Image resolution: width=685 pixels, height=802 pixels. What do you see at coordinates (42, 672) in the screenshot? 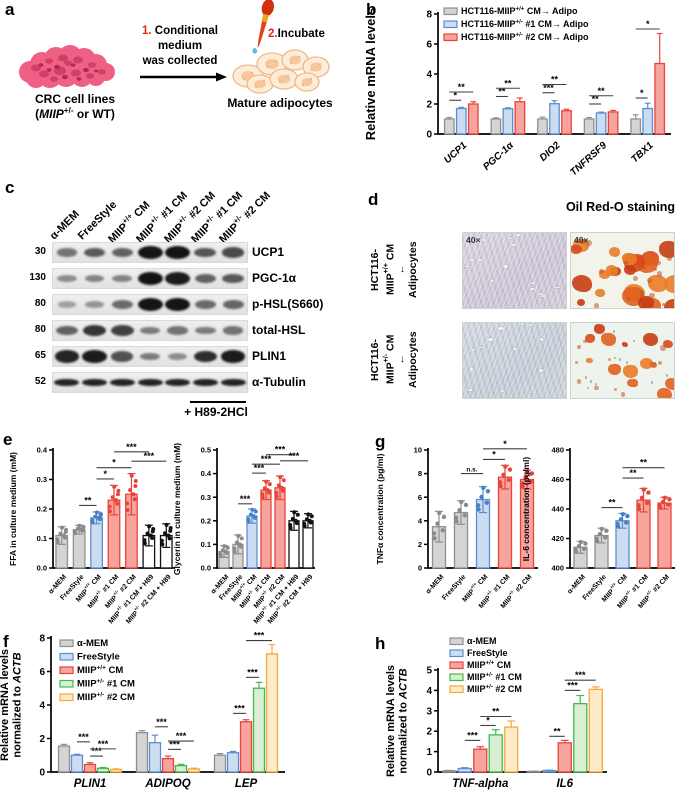
I see `y-tick-label: 6` at bounding box center [42, 672].